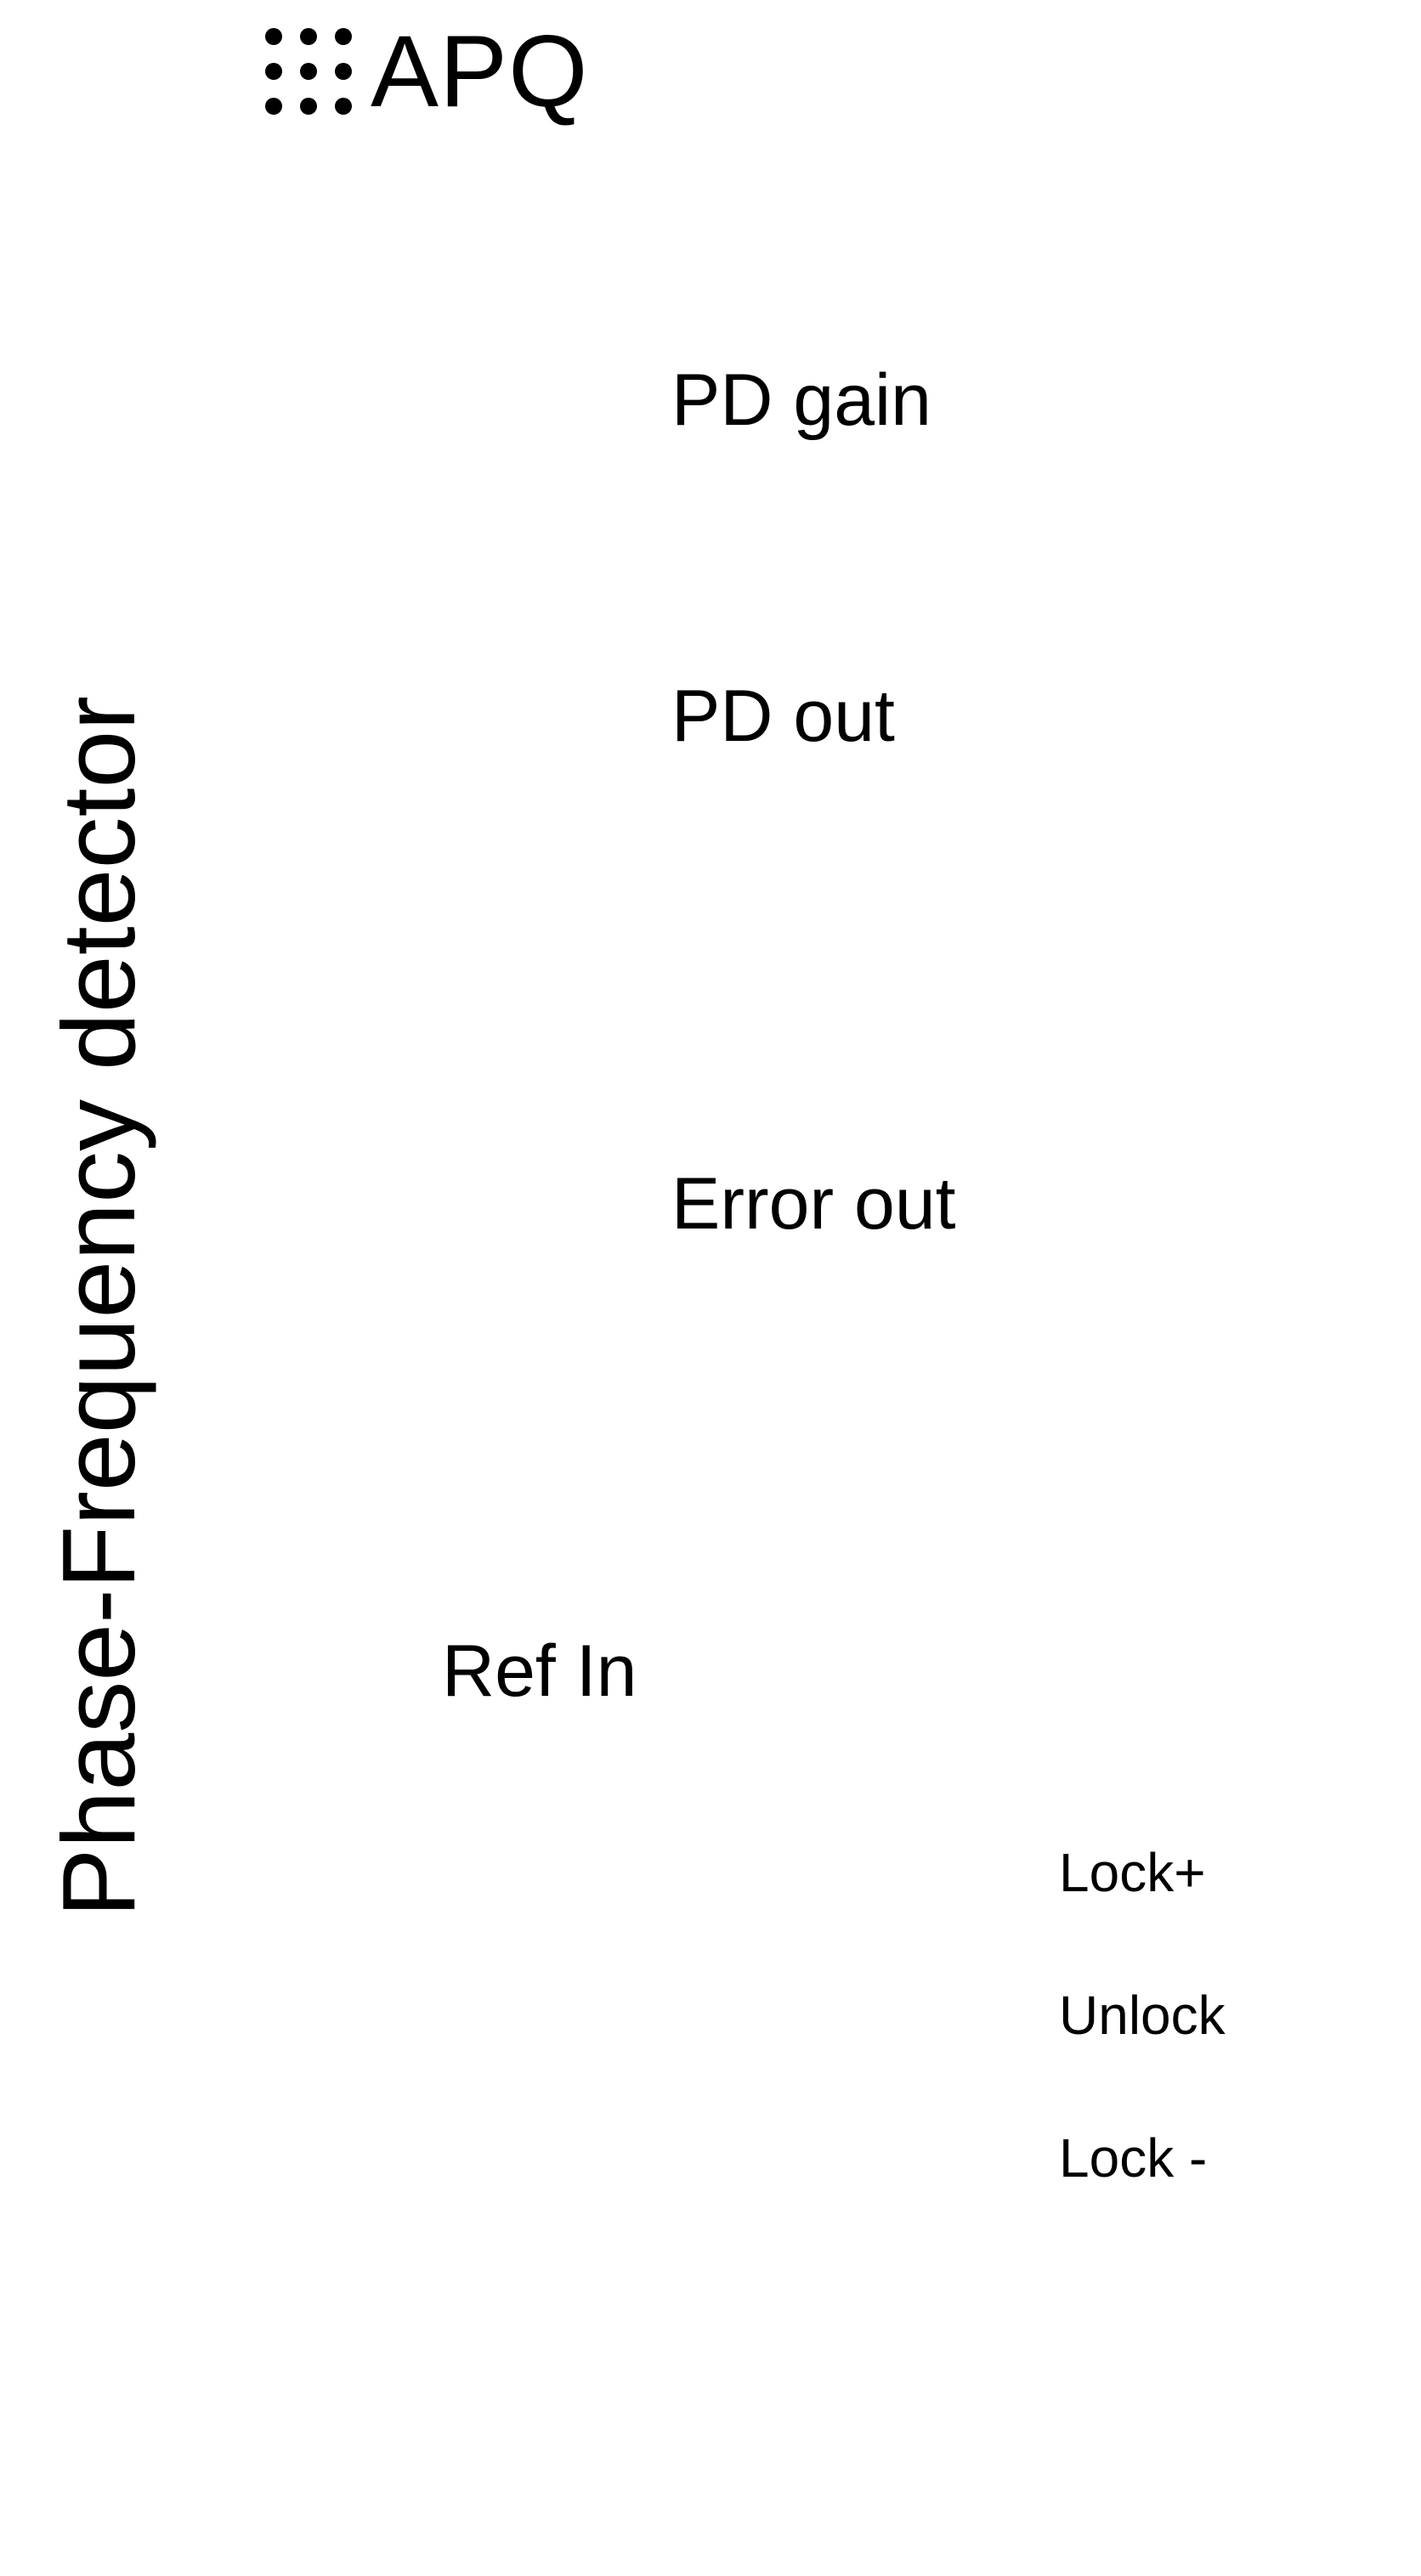  I want to click on brand-logo: APQ, so click(425, 71).